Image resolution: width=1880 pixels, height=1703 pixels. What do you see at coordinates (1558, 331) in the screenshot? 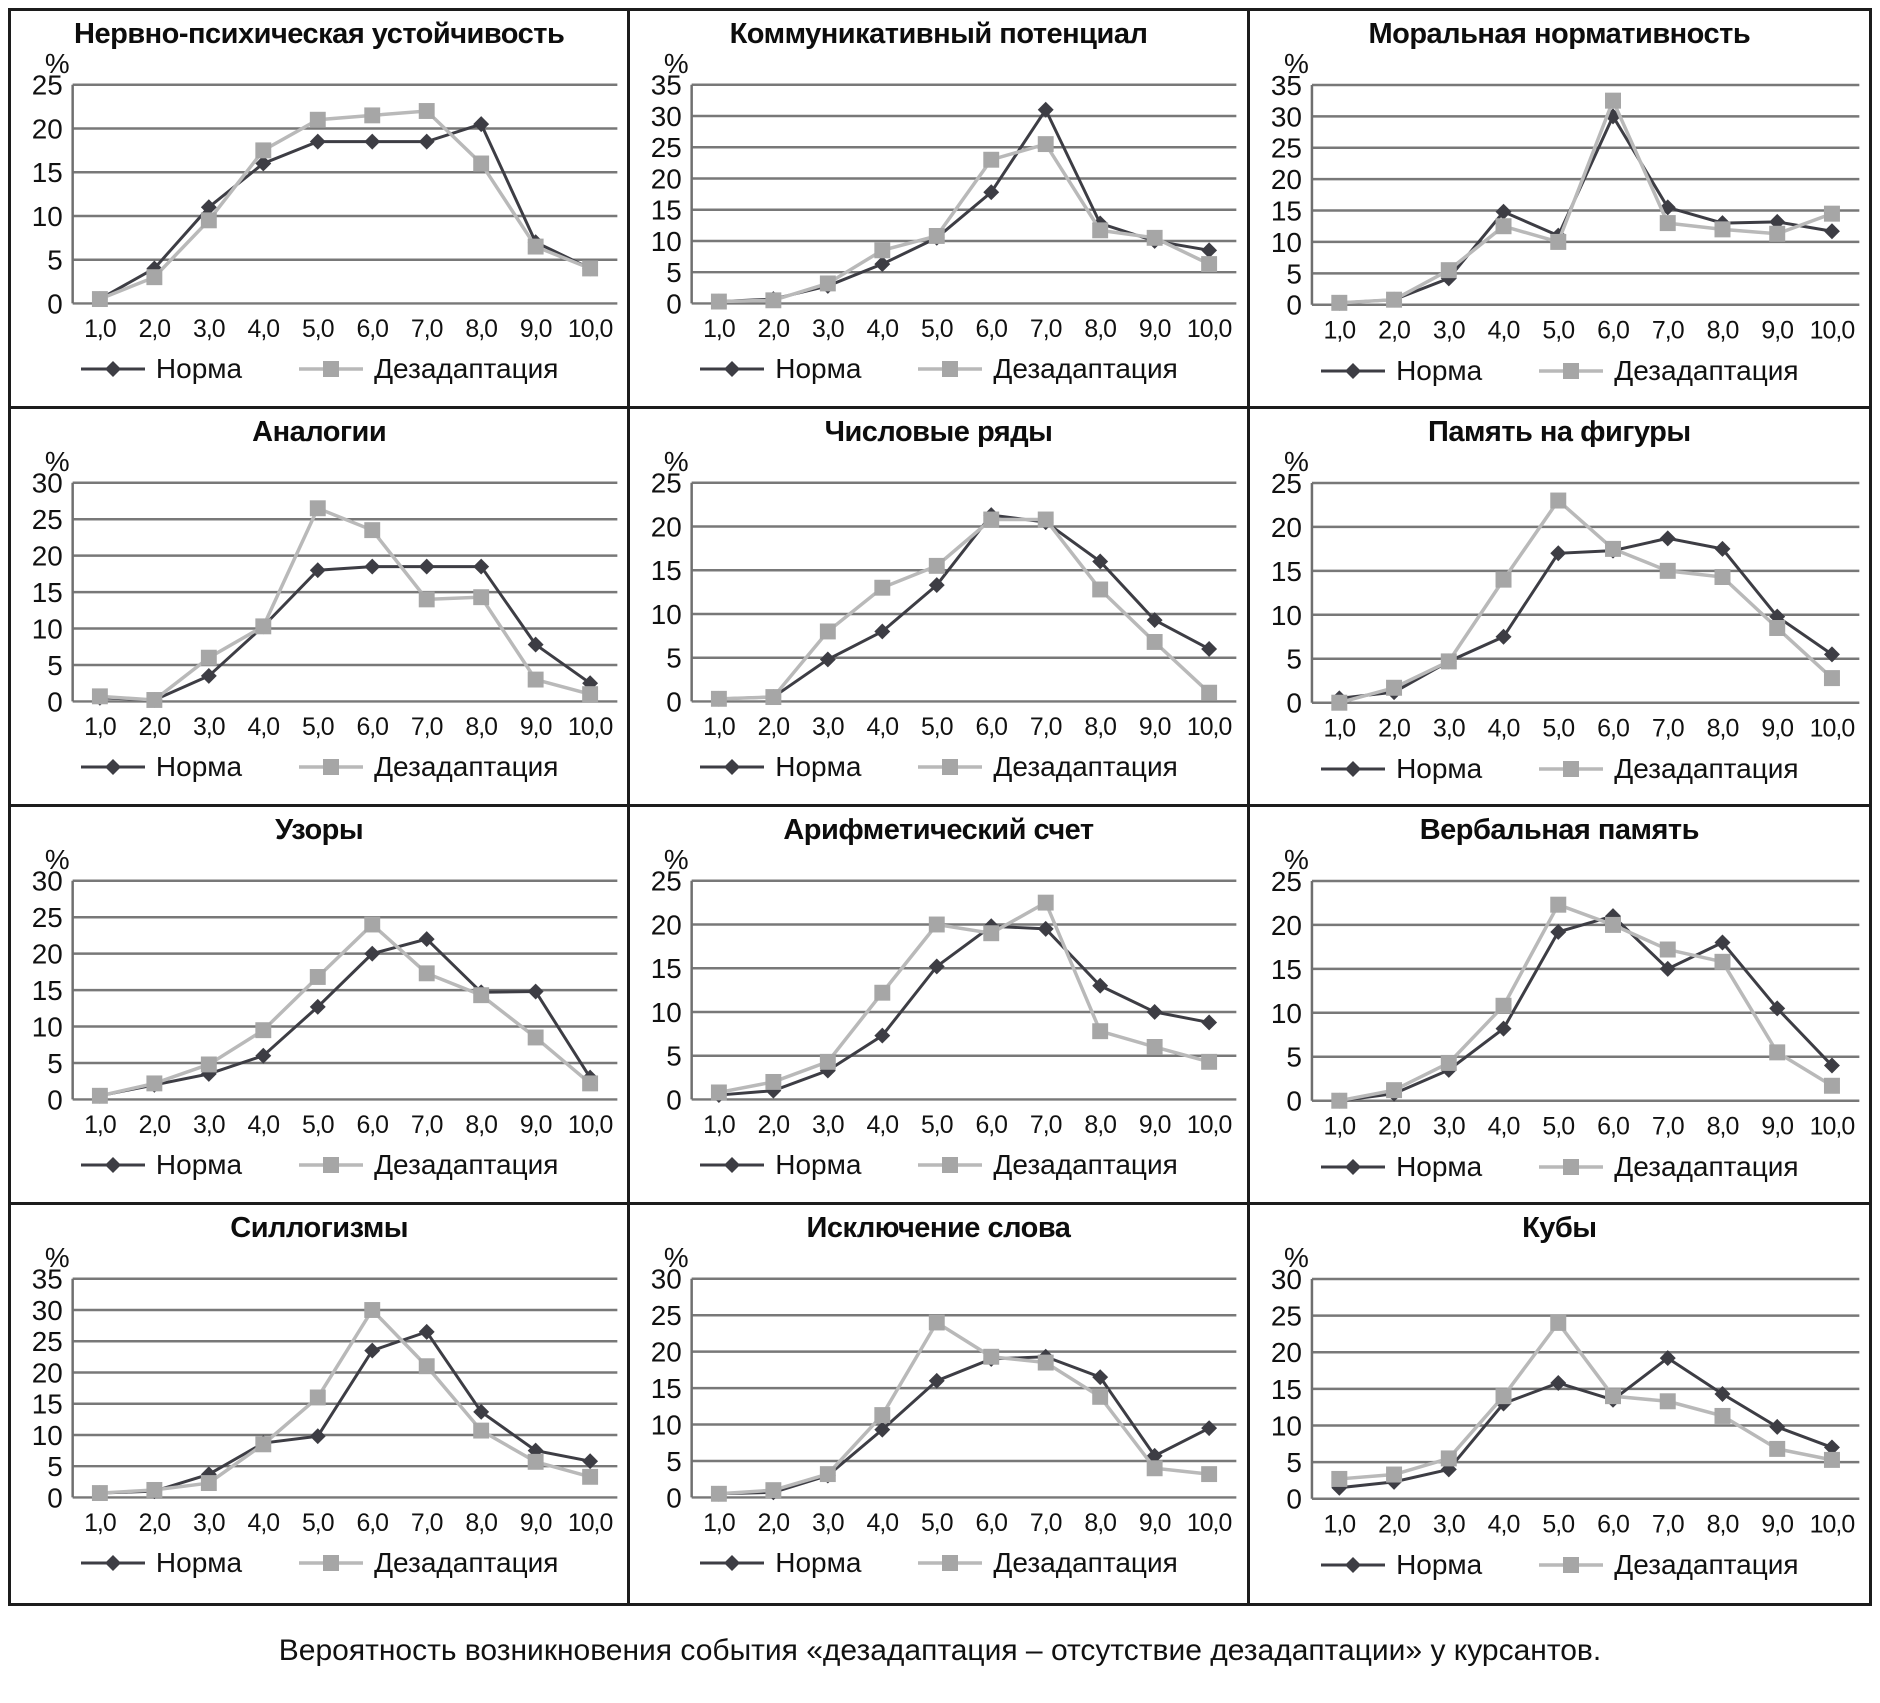
I see `x-tick-label: 5,0` at bounding box center [1558, 331].